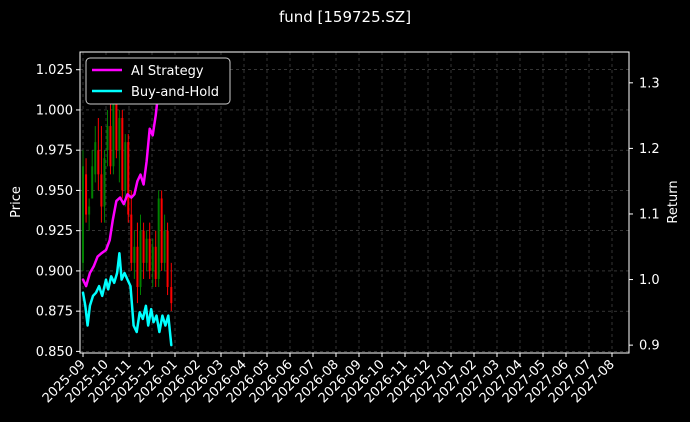  What do you see at coordinates (649, 83) in the screenshot?
I see `return-tick-label: 1.3` at bounding box center [649, 83].